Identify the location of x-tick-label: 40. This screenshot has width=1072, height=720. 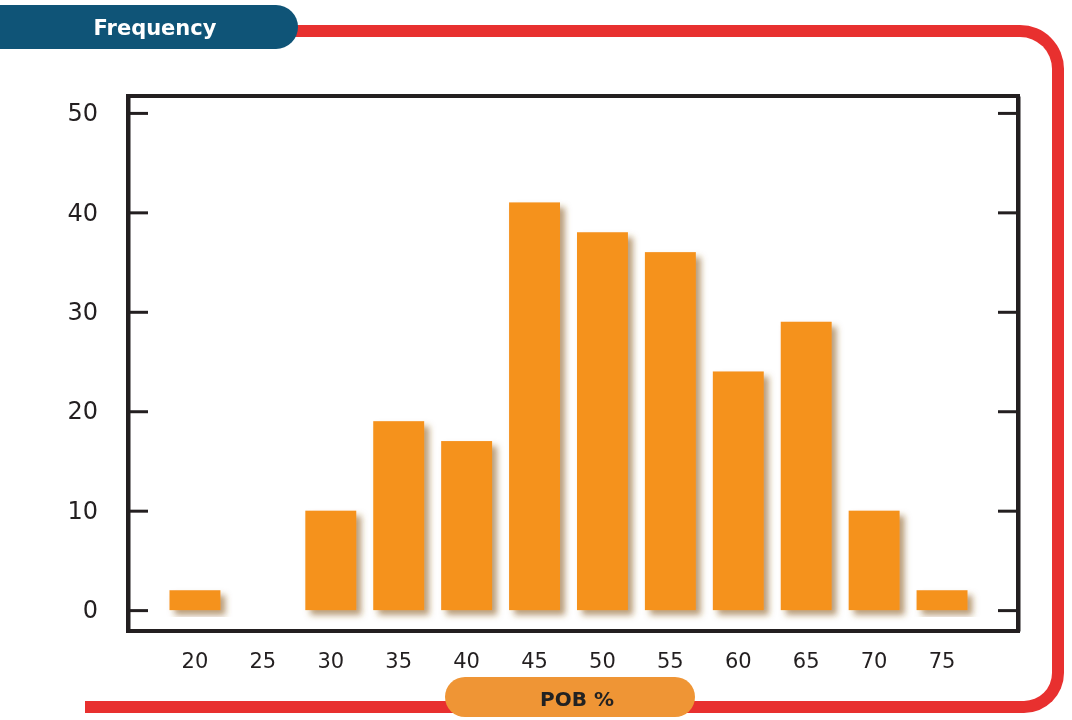
(466, 661).